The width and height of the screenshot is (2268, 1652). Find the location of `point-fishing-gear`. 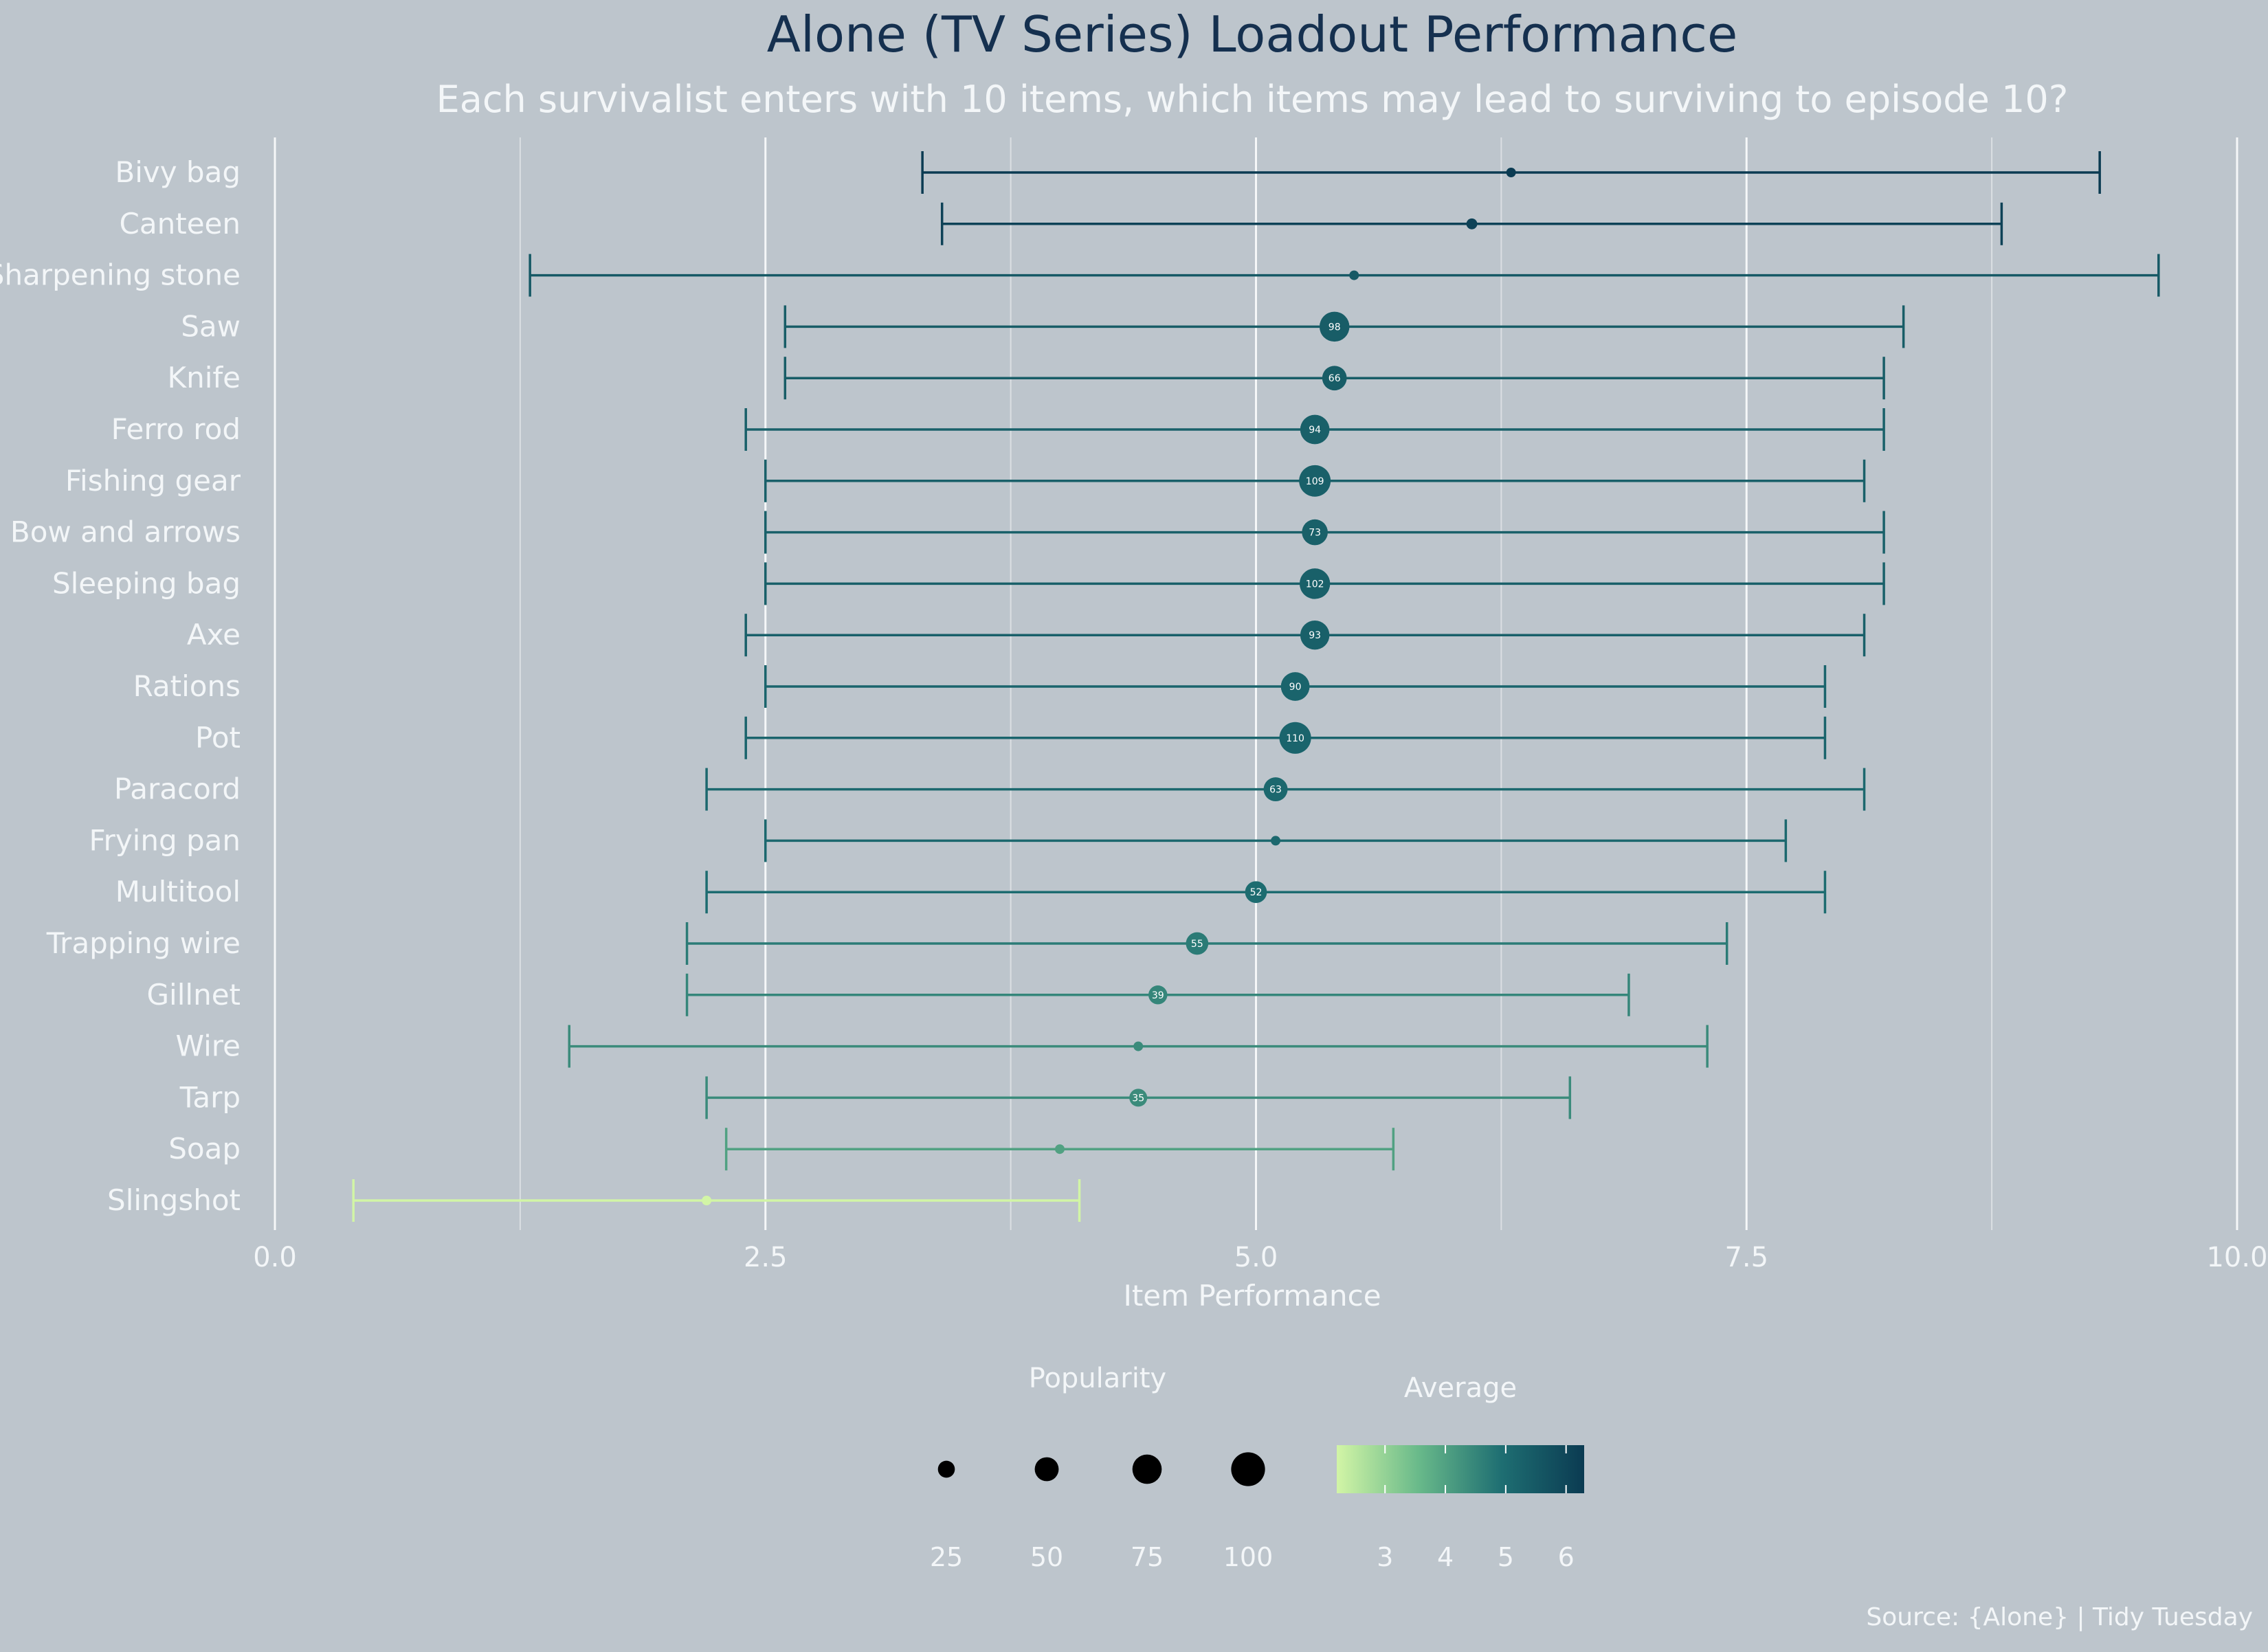

point-fishing-gear is located at coordinates (1315, 481).